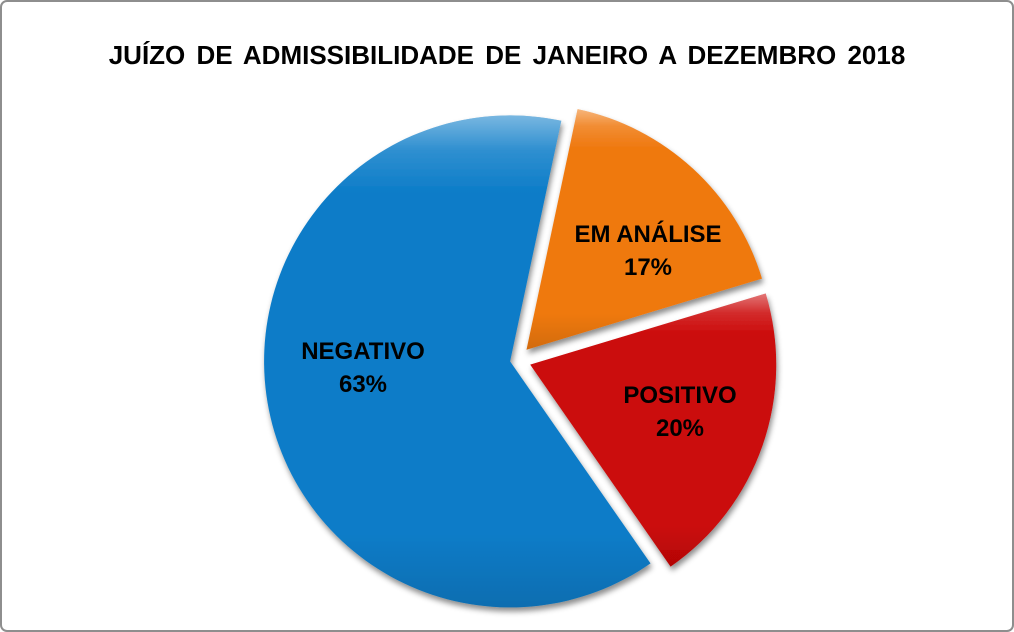 The image size is (1014, 632). I want to click on pie-slice-bevel-positivo, so click(653, 430).